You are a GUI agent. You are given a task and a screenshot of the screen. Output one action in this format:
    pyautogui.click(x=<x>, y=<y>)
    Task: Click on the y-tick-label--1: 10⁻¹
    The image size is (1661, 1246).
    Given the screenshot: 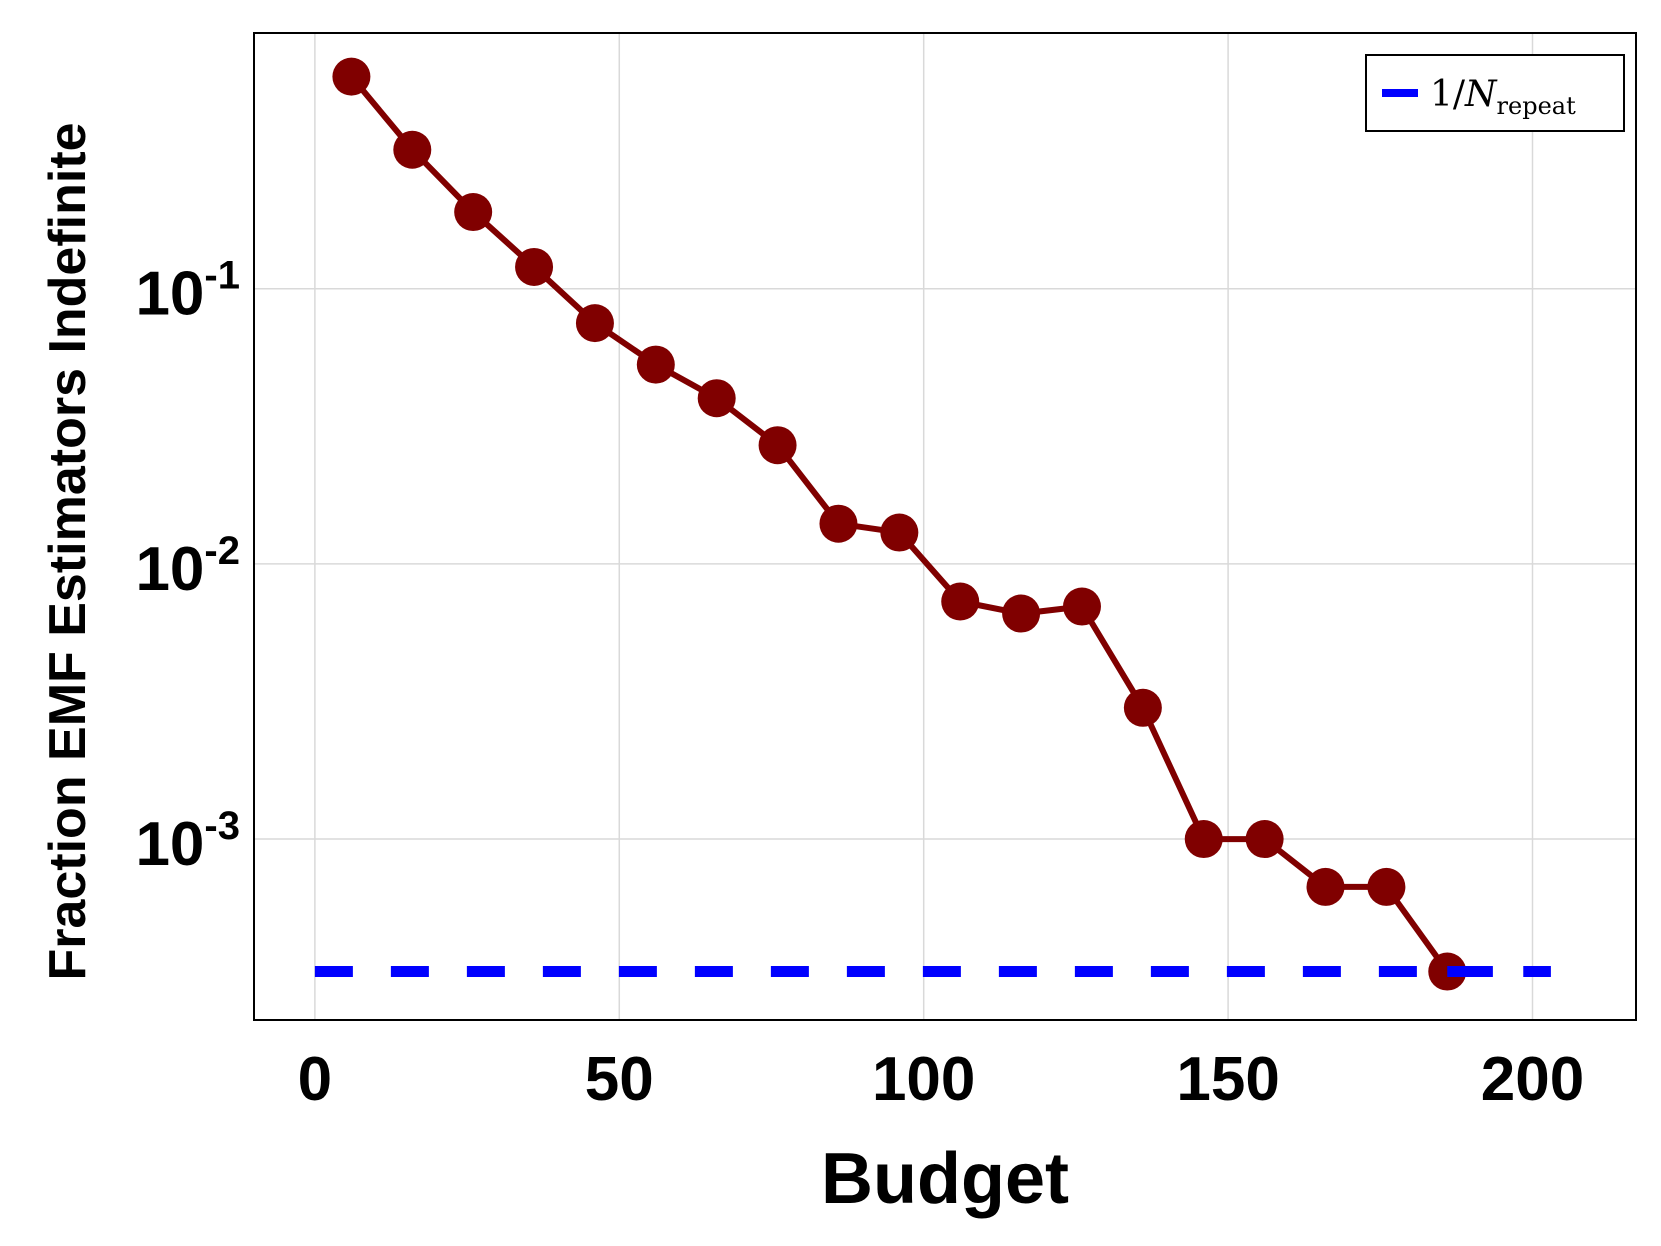 What is the action you would take?
    pyautogui.click(x=187, y=291)
    